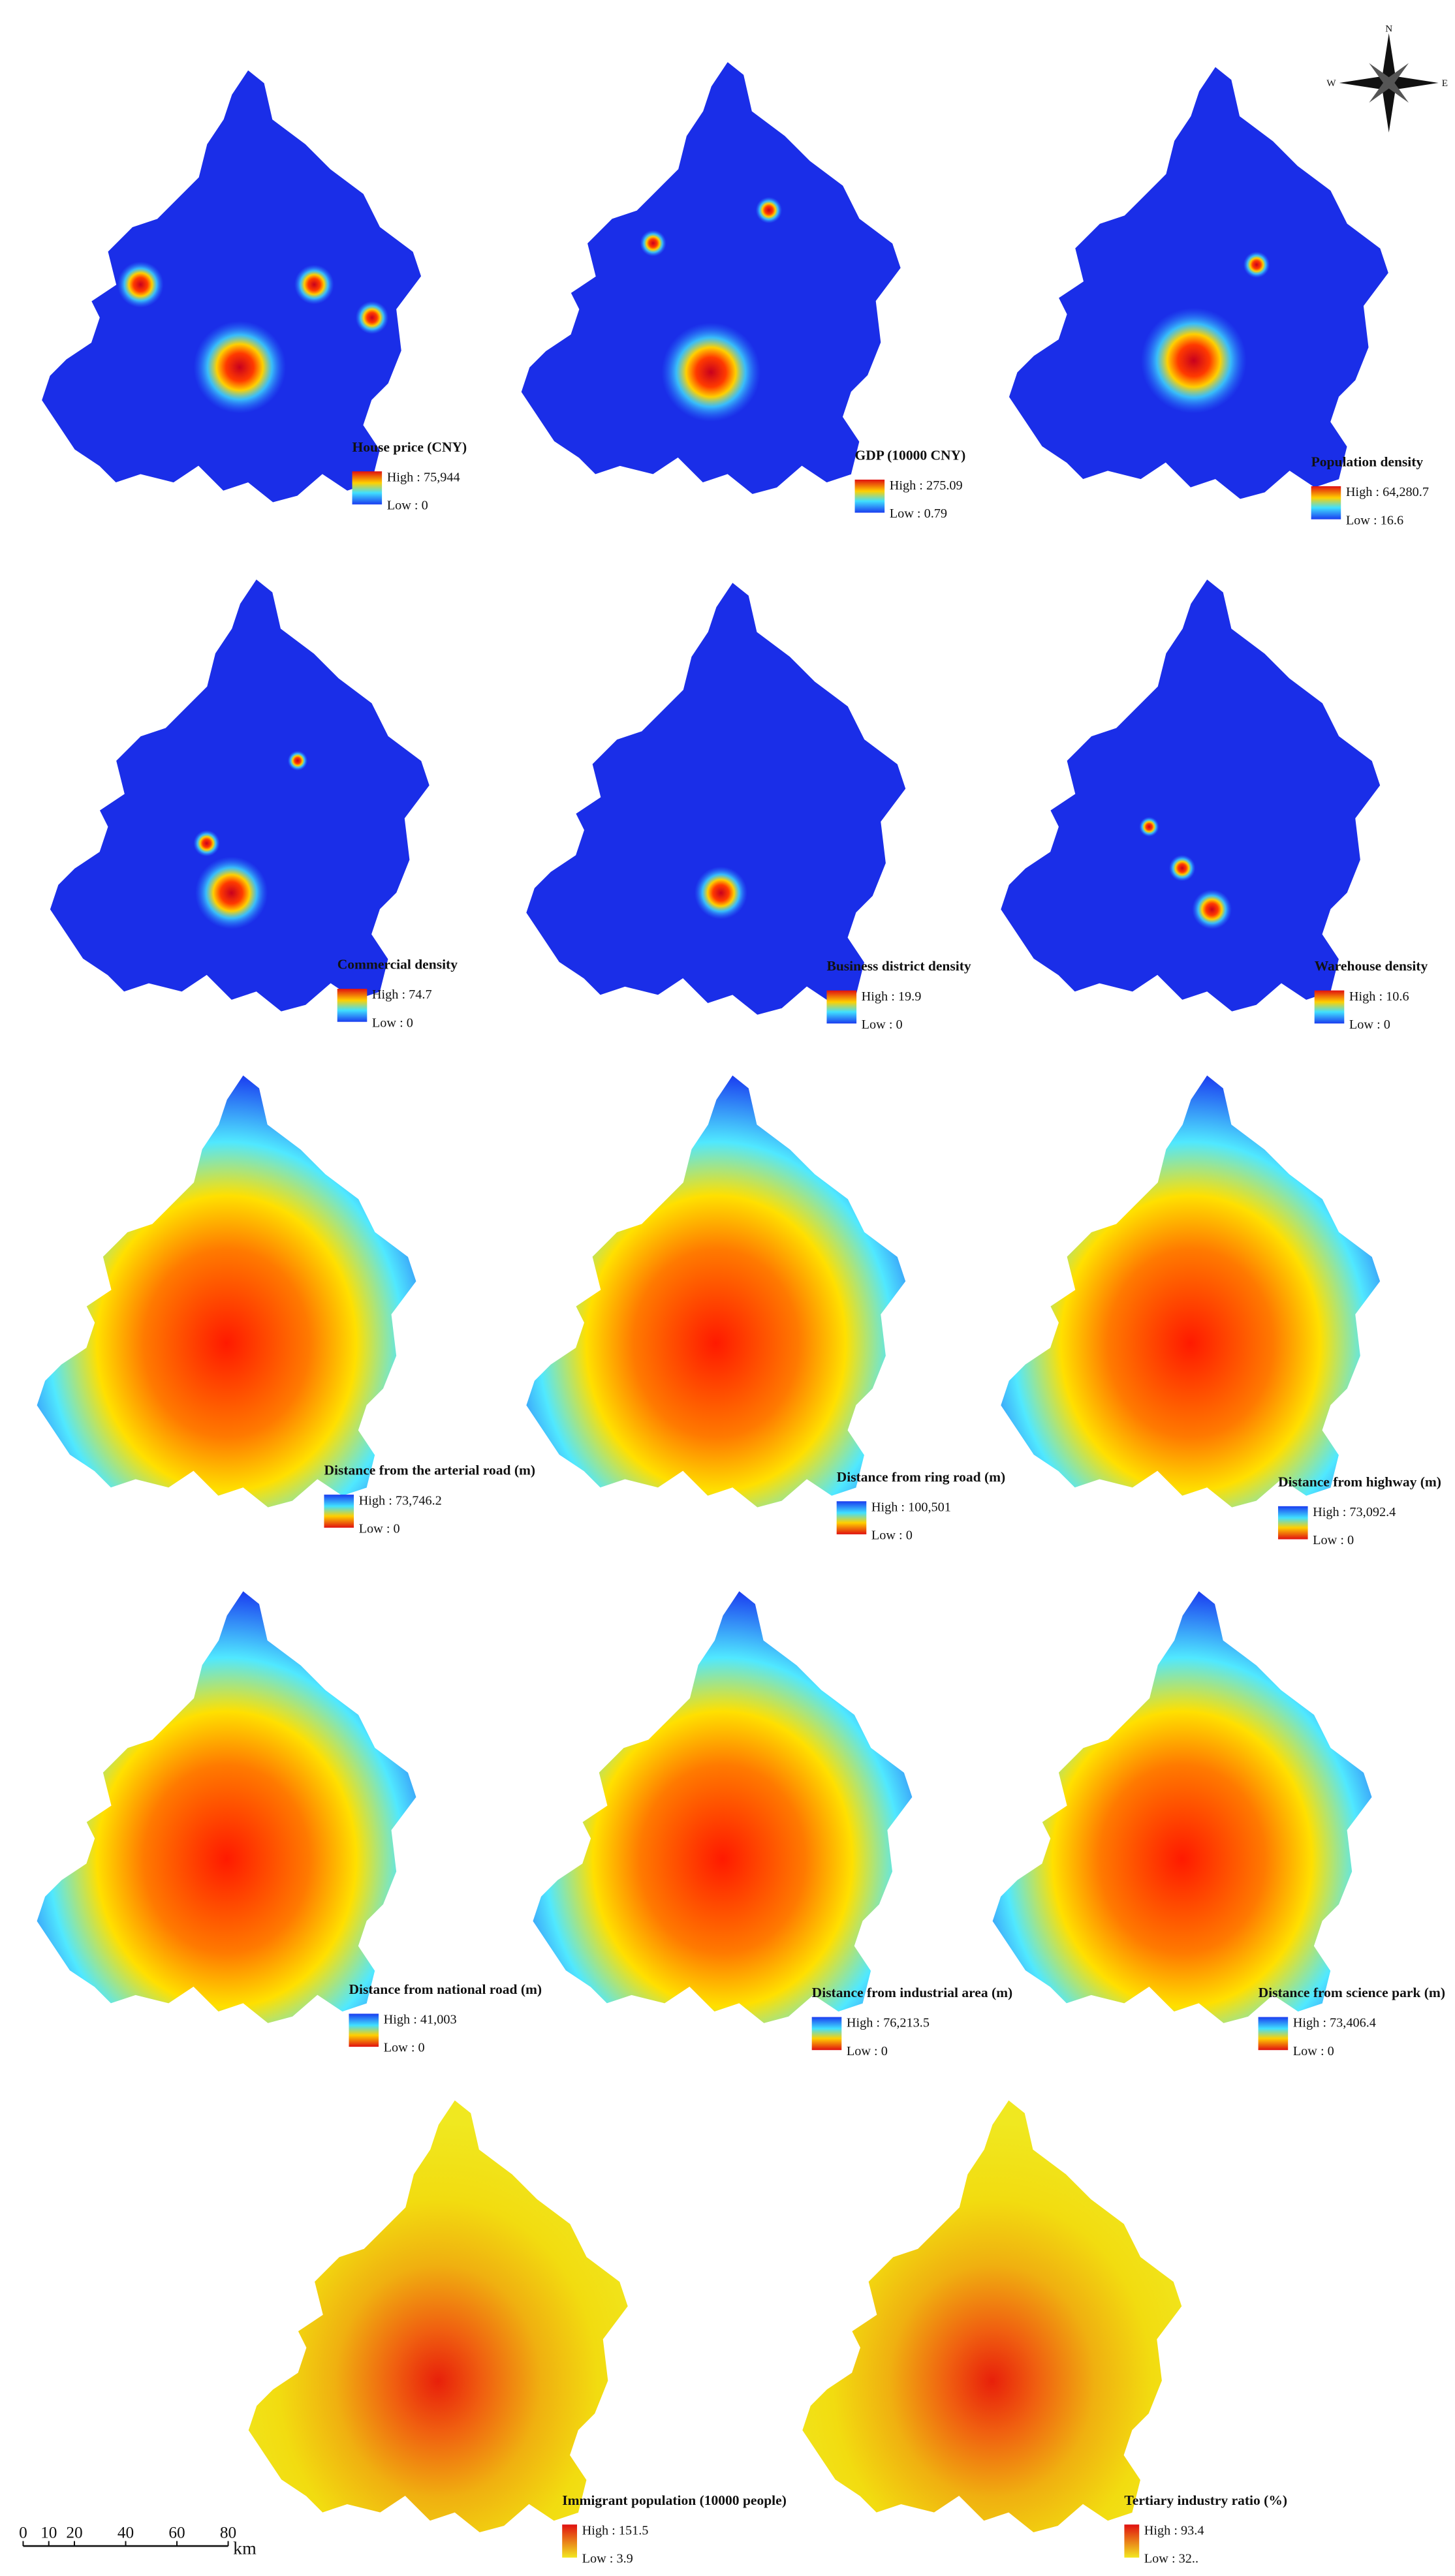  Describe the element at coordinates (409, 447) in the screenshot. I see `legend-title: House price (CNY)` at that location.